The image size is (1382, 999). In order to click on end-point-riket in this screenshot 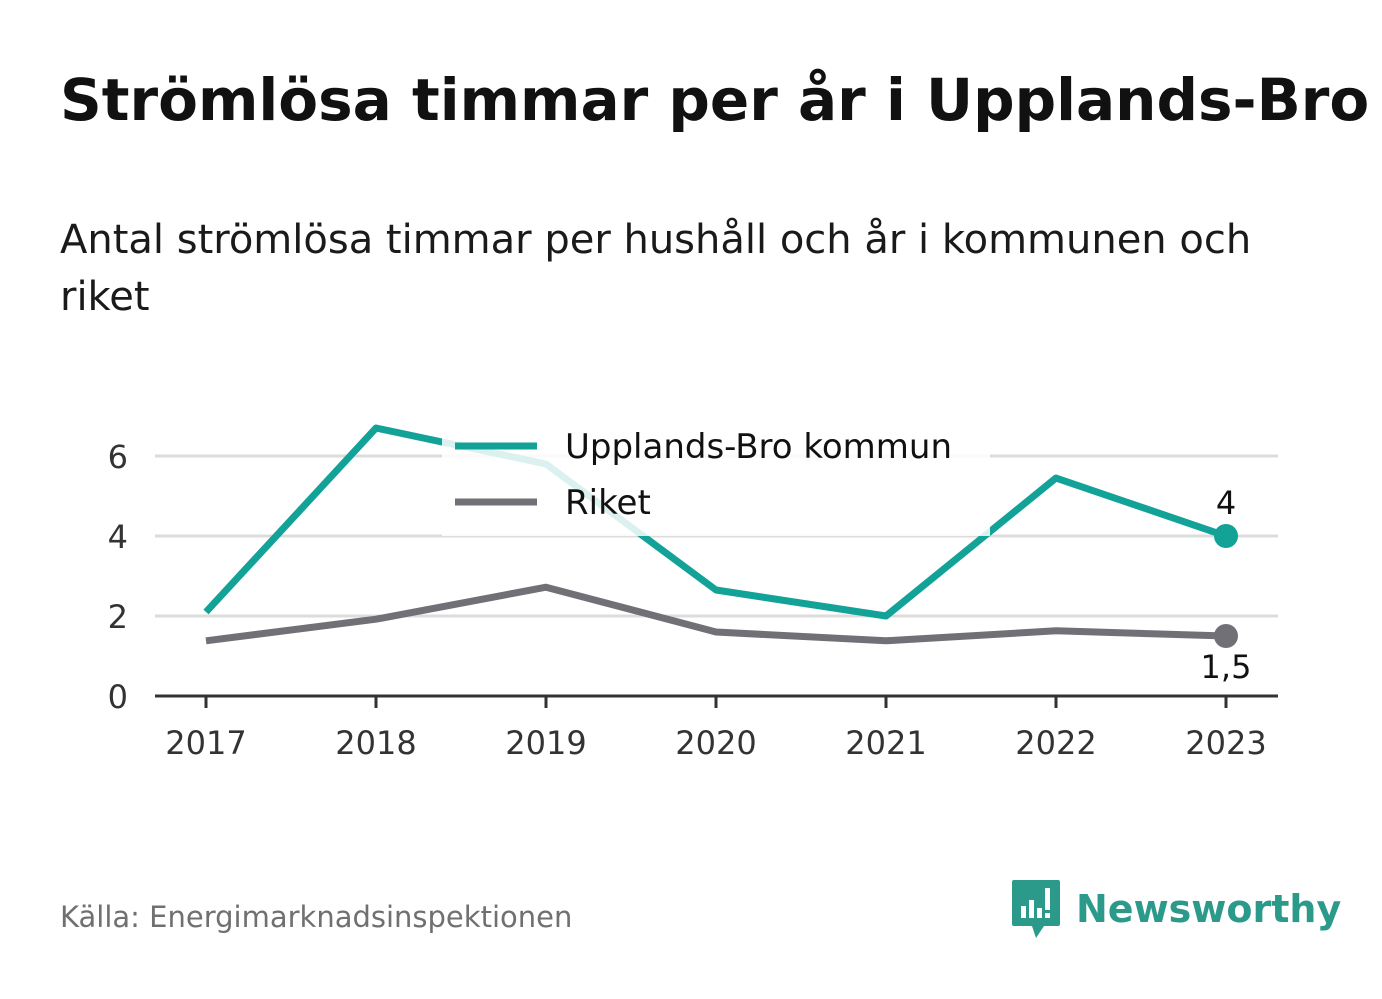, I will do `click(1226, 636)`.